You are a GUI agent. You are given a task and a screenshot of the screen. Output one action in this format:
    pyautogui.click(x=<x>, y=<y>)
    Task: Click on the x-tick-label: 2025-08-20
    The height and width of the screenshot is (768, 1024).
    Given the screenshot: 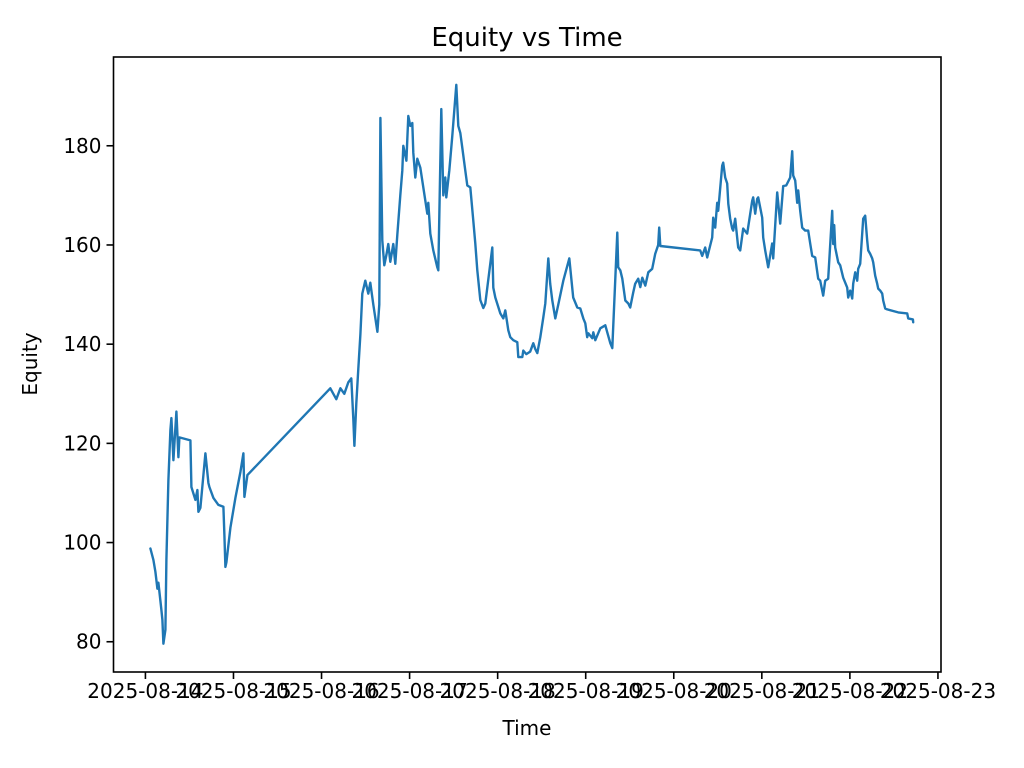 What is the action you would take?
    pyautogui.click(x=674, y=691)
    